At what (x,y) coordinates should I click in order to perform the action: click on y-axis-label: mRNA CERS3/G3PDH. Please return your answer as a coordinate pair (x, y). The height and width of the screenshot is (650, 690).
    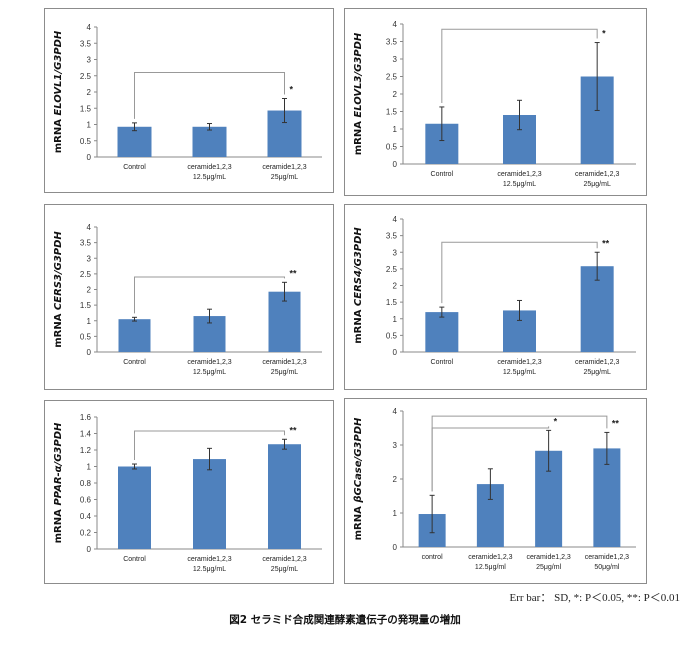
    Looking at the image, I should click on (58, 289).